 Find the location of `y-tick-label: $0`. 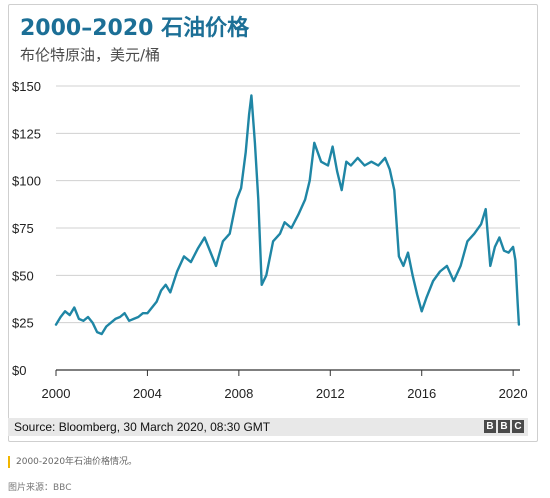

y-tick-label: $0 is located at coordinates (19, 370).